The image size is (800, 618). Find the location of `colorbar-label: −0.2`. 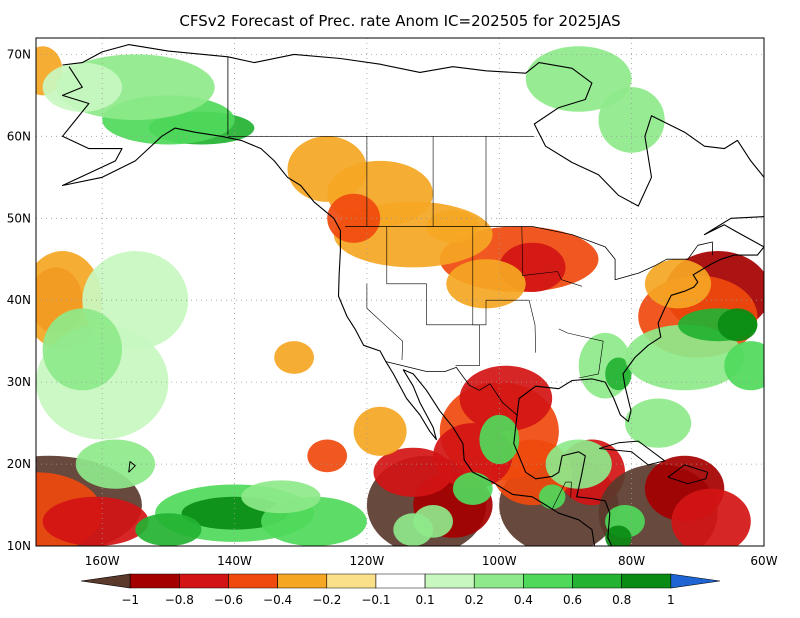

colorbar-label: −0.2 is located at coordinates (326, 600).